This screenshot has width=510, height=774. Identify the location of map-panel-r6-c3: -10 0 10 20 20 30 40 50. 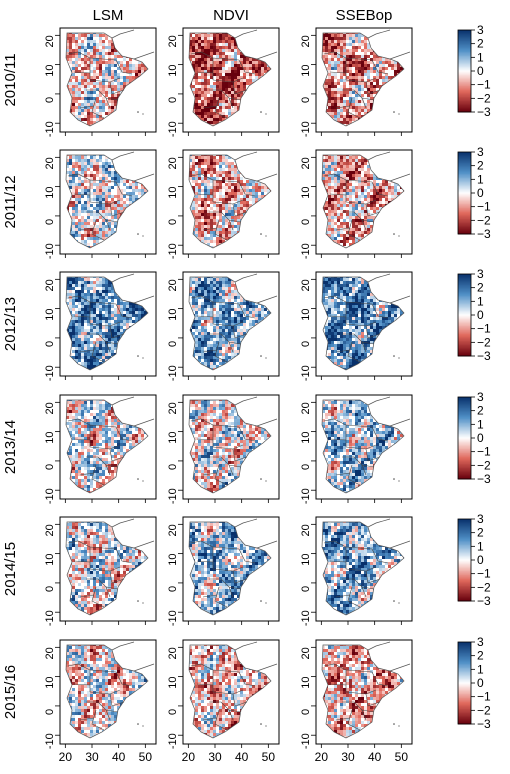
(356, 701).